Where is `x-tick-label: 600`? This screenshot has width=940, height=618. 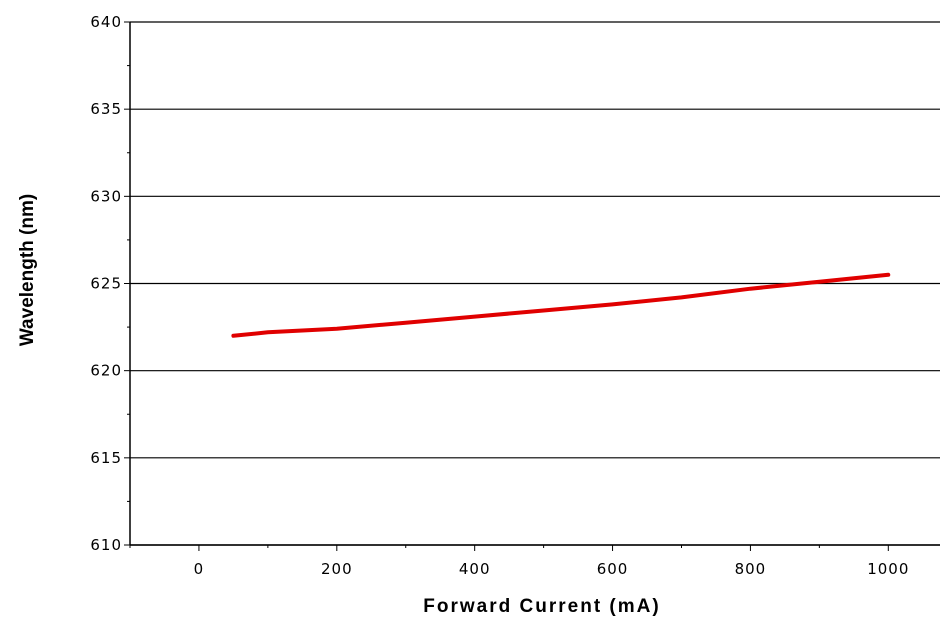
x-tick-label: 600 is located at coordinates (613, 569).